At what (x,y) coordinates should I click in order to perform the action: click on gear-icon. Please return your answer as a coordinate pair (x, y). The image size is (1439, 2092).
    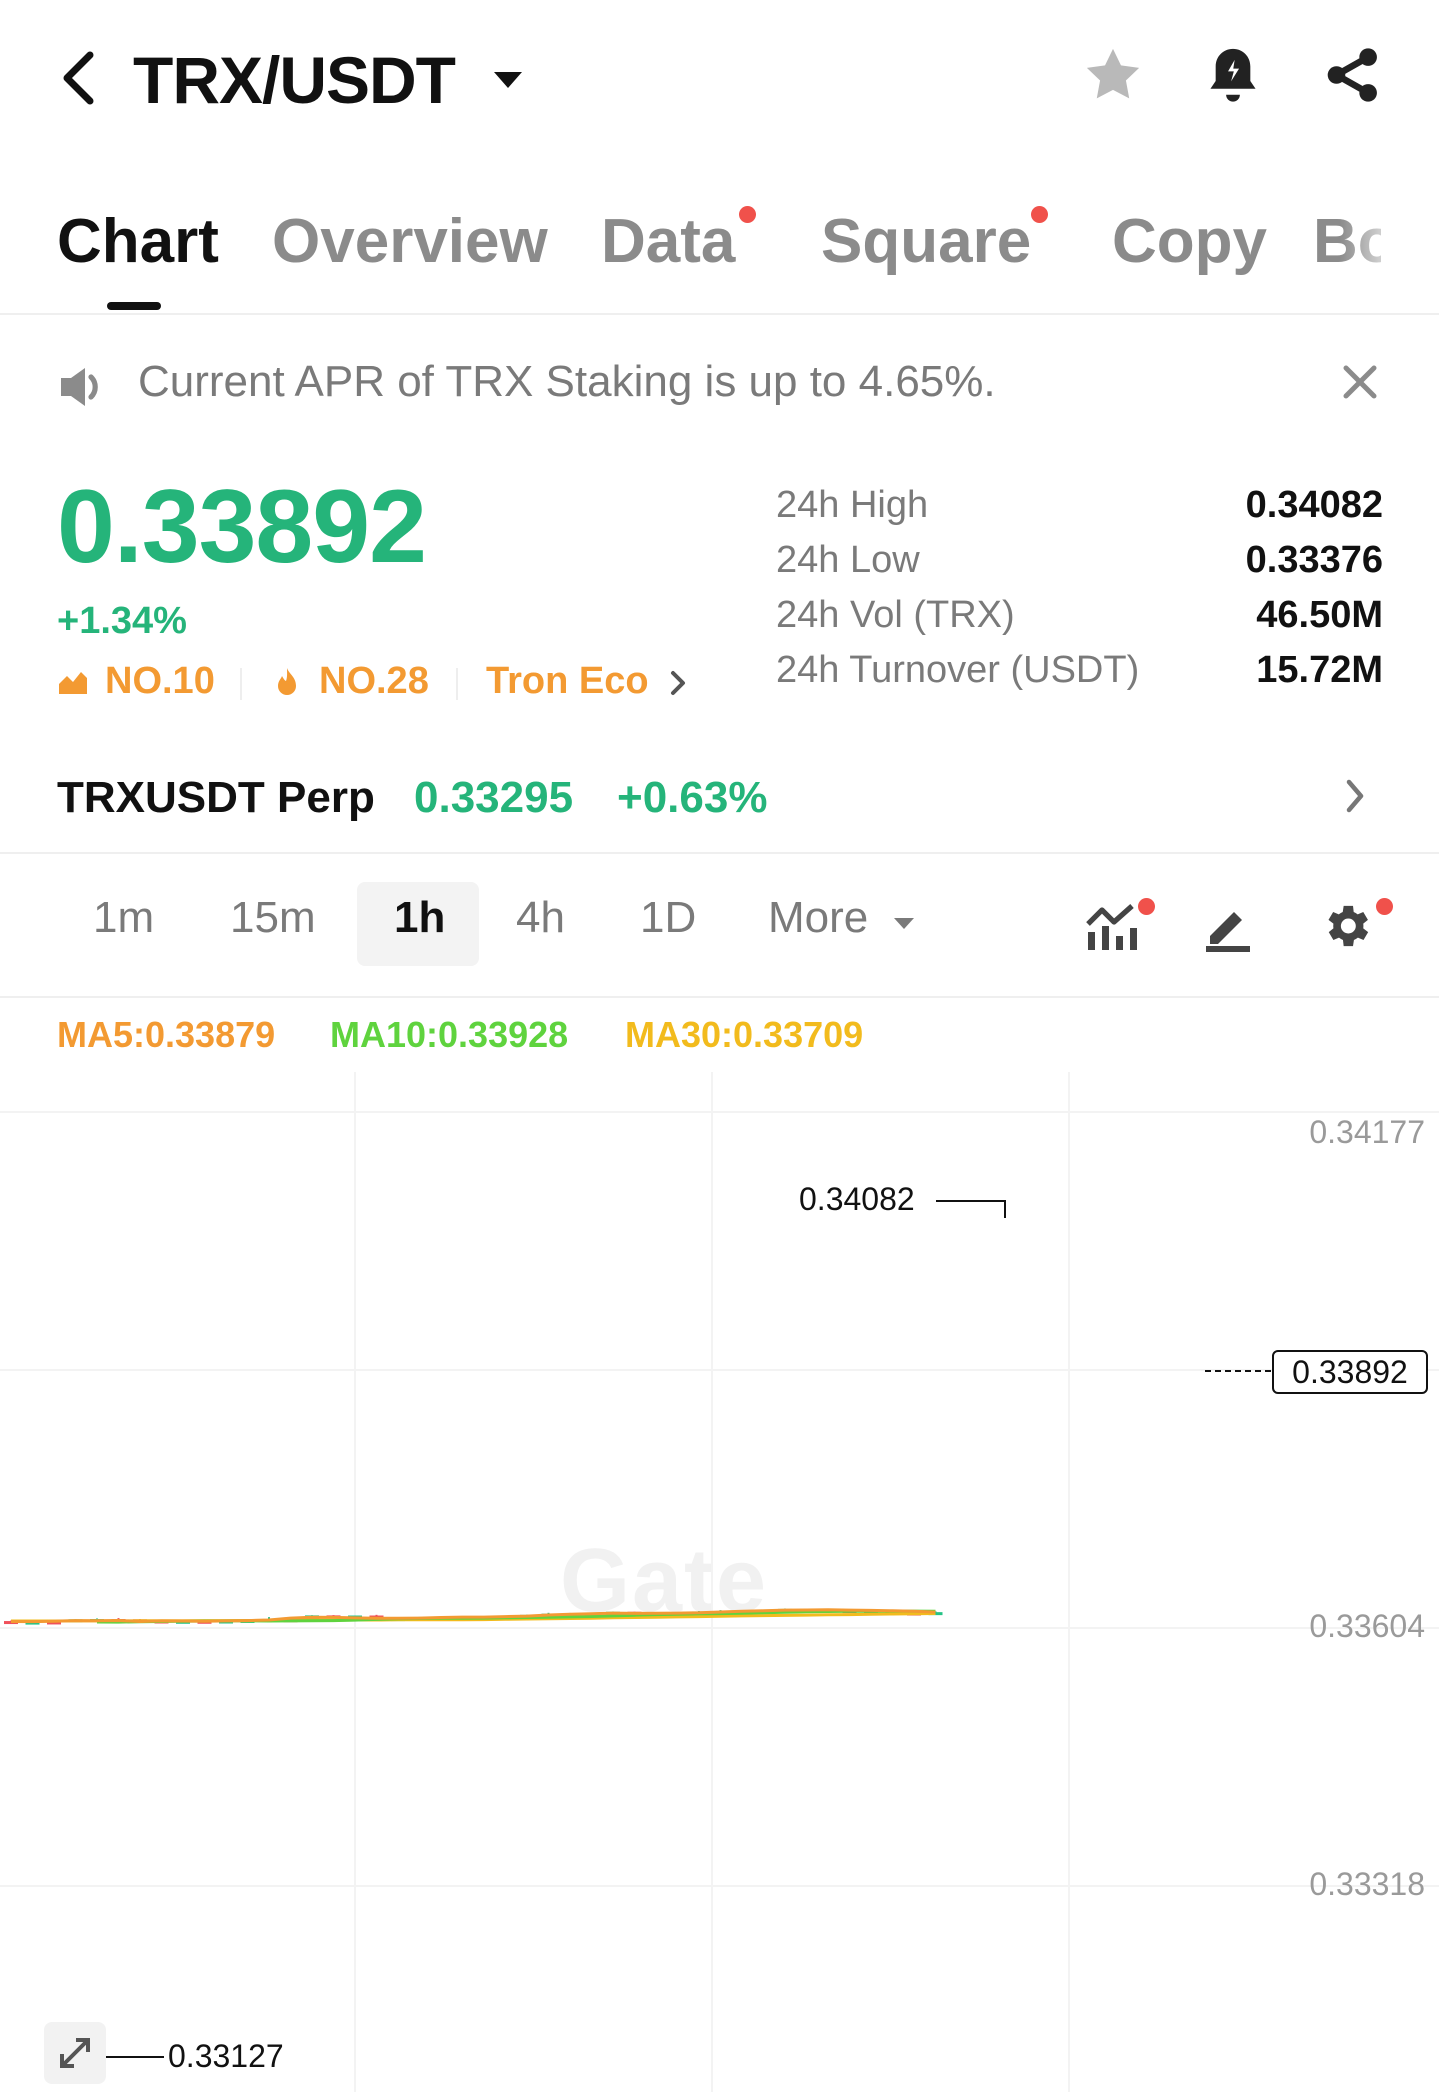
    Looking at the image, I should click on (1348, 926).